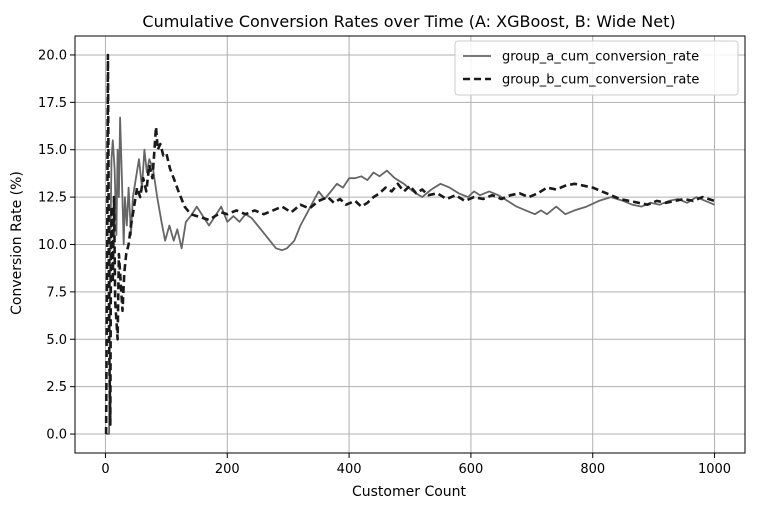 The height and width of the screenshot is (517, 760). Describe the element at coordinates (416, 465) in the screenshot. I see `x-axis-ticks: 0 200 400 600 800 1000` at that location.